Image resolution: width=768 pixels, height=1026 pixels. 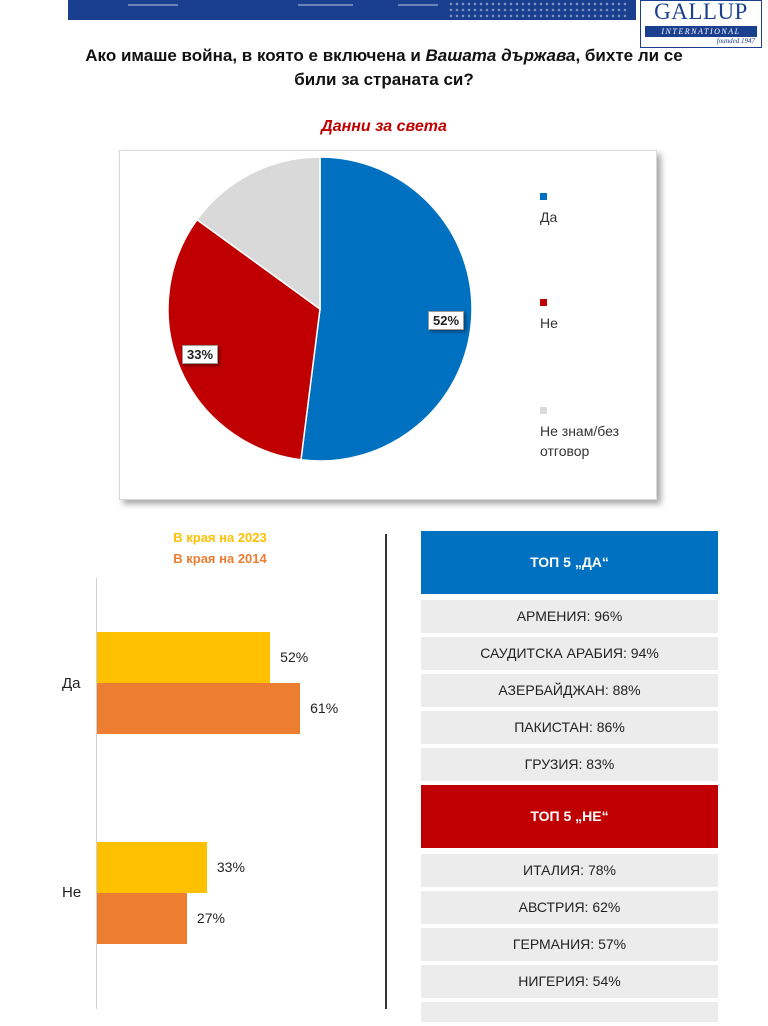 I want to click on bar-value-no-2023: 33%, so click(x=230, y=867).